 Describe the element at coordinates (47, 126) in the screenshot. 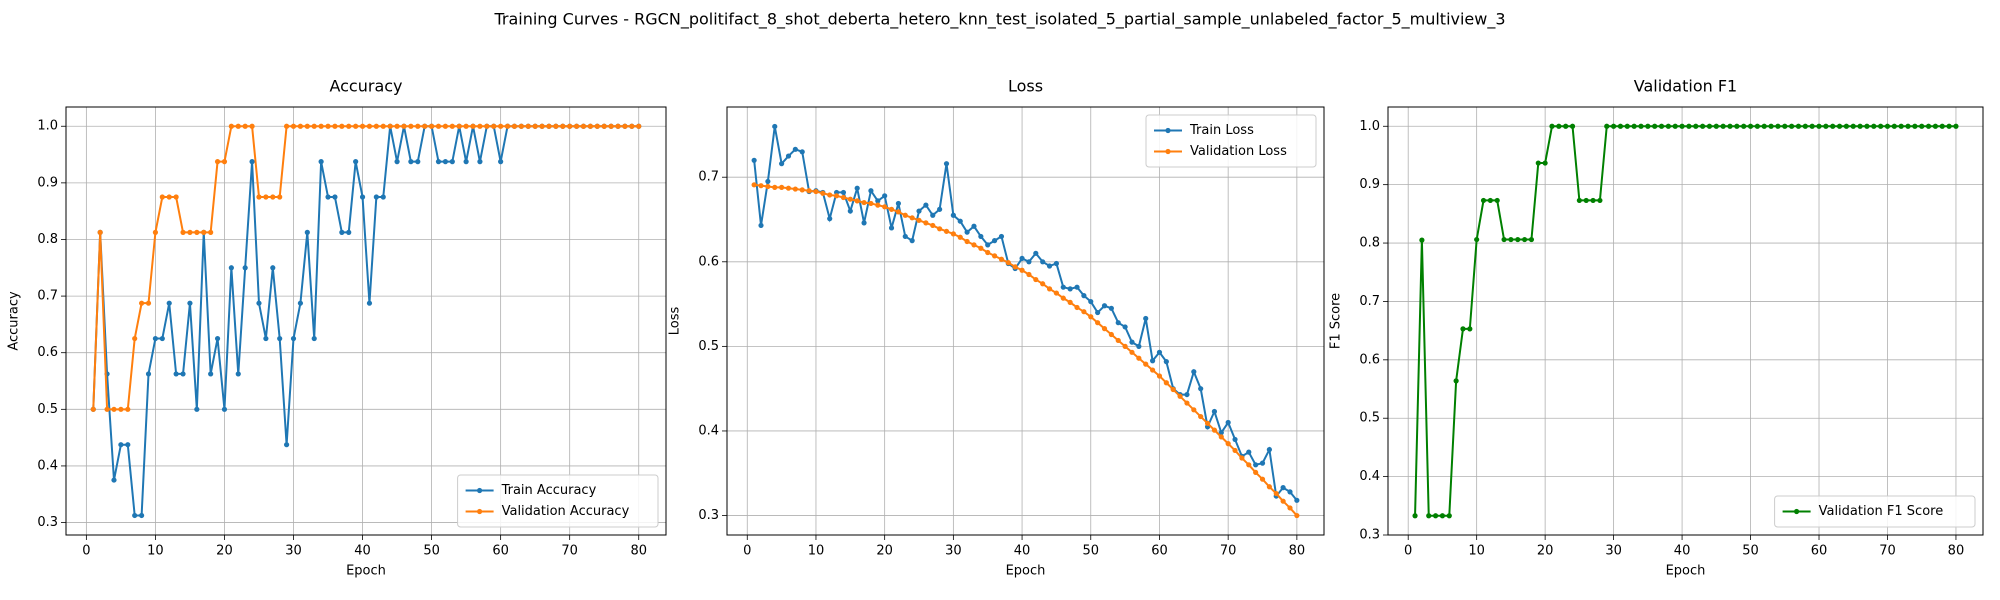

I see `y-tick-label: 1.0` at that location.